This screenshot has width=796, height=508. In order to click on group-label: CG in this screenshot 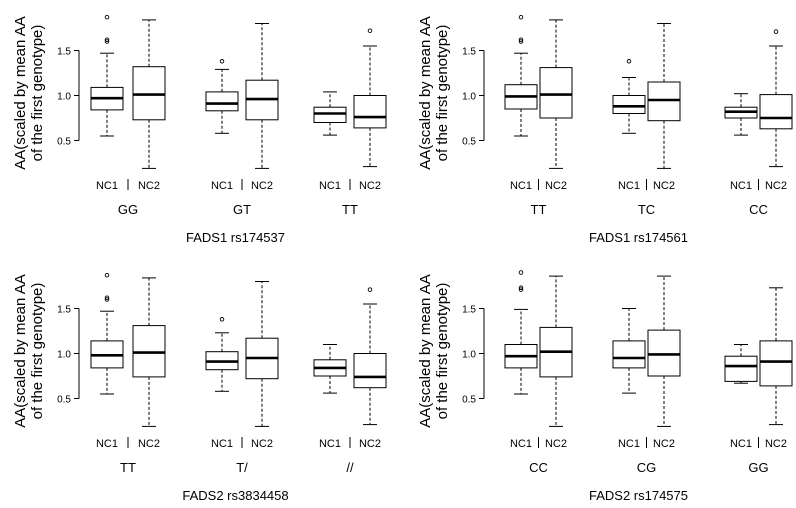, I will do `click(647, 467)`.